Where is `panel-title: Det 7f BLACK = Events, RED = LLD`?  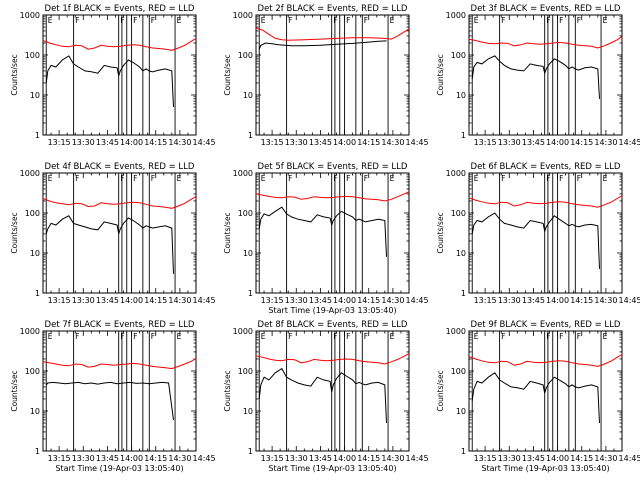
panel-title: Det 7f BLACK = Events, RED = LLD is located at coordinates (120, 325).